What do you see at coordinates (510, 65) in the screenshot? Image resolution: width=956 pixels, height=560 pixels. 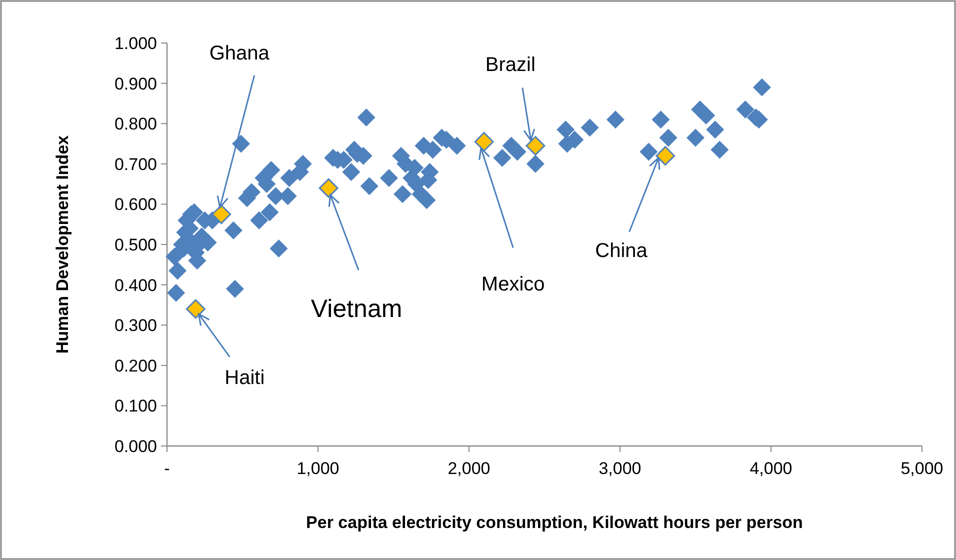 I see `annotation: Brazil` at bounding box center [510, 65].